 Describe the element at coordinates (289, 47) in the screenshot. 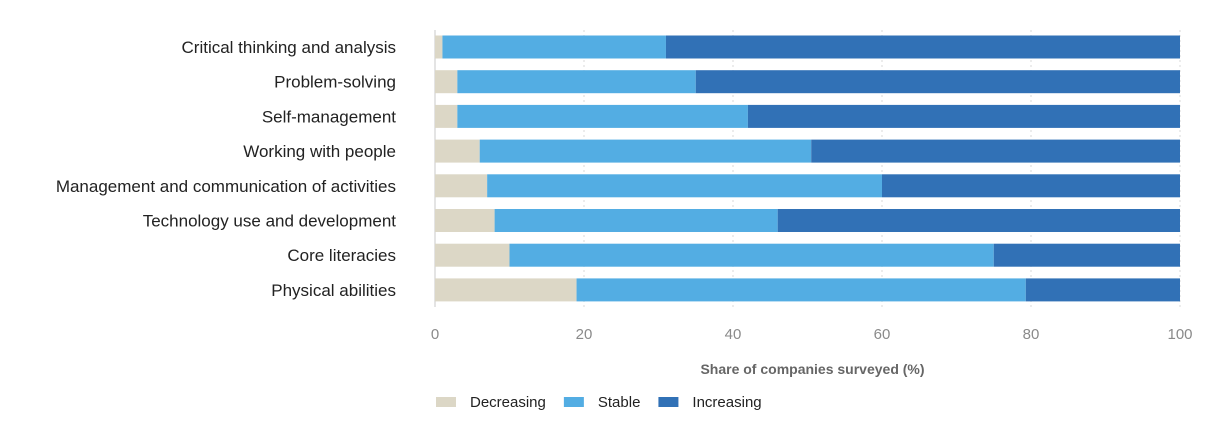

I see `category-label: Critical thinking and analysis` at that location.